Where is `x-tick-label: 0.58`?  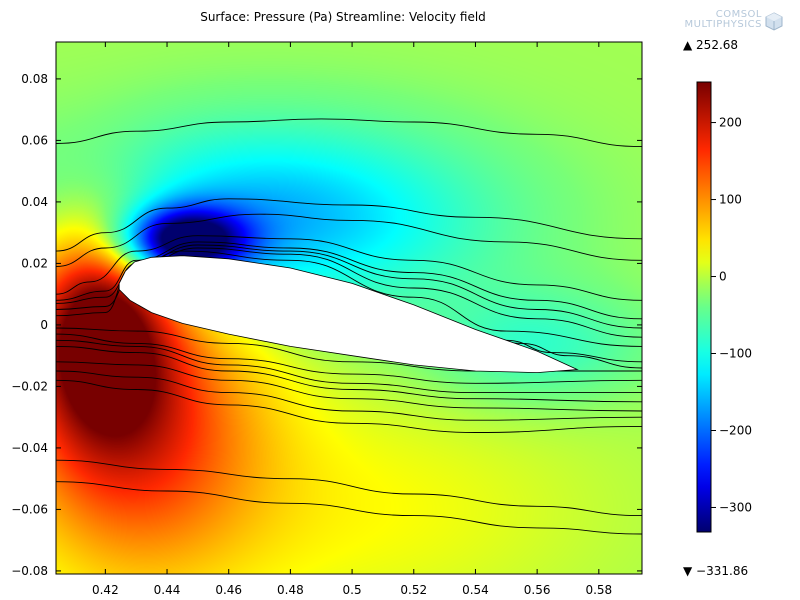 x-tick-label: 0.58 is located at coordinates (598, 590).